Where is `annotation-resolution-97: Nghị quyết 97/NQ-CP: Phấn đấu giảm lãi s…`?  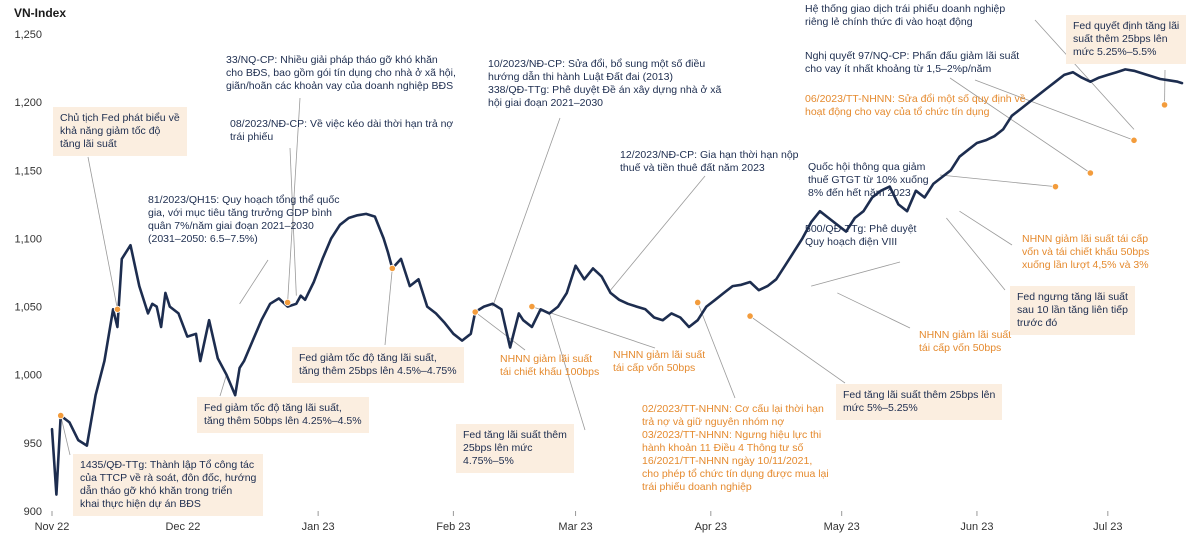
annotation-resolution-97: Nghị quyết 97/NQ-CP: Phấn đấu giảm lãi s… is located at coordinates (912, 62).